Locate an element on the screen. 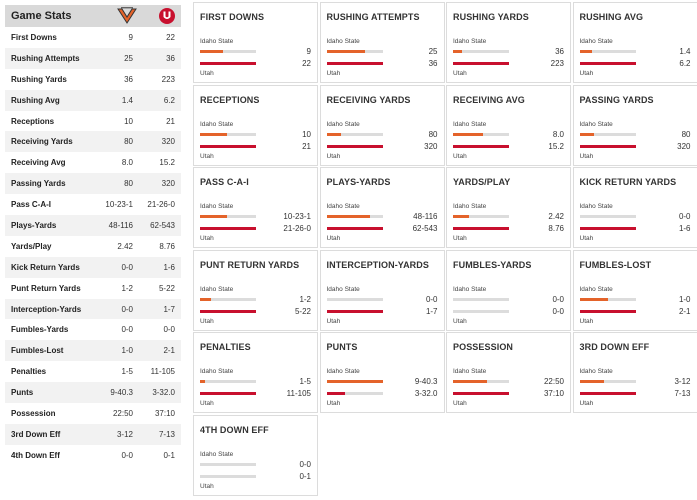 This screenshot has width=697, height=500. stat-card-away-value: 8.0 is located at coordinates (558, 134).